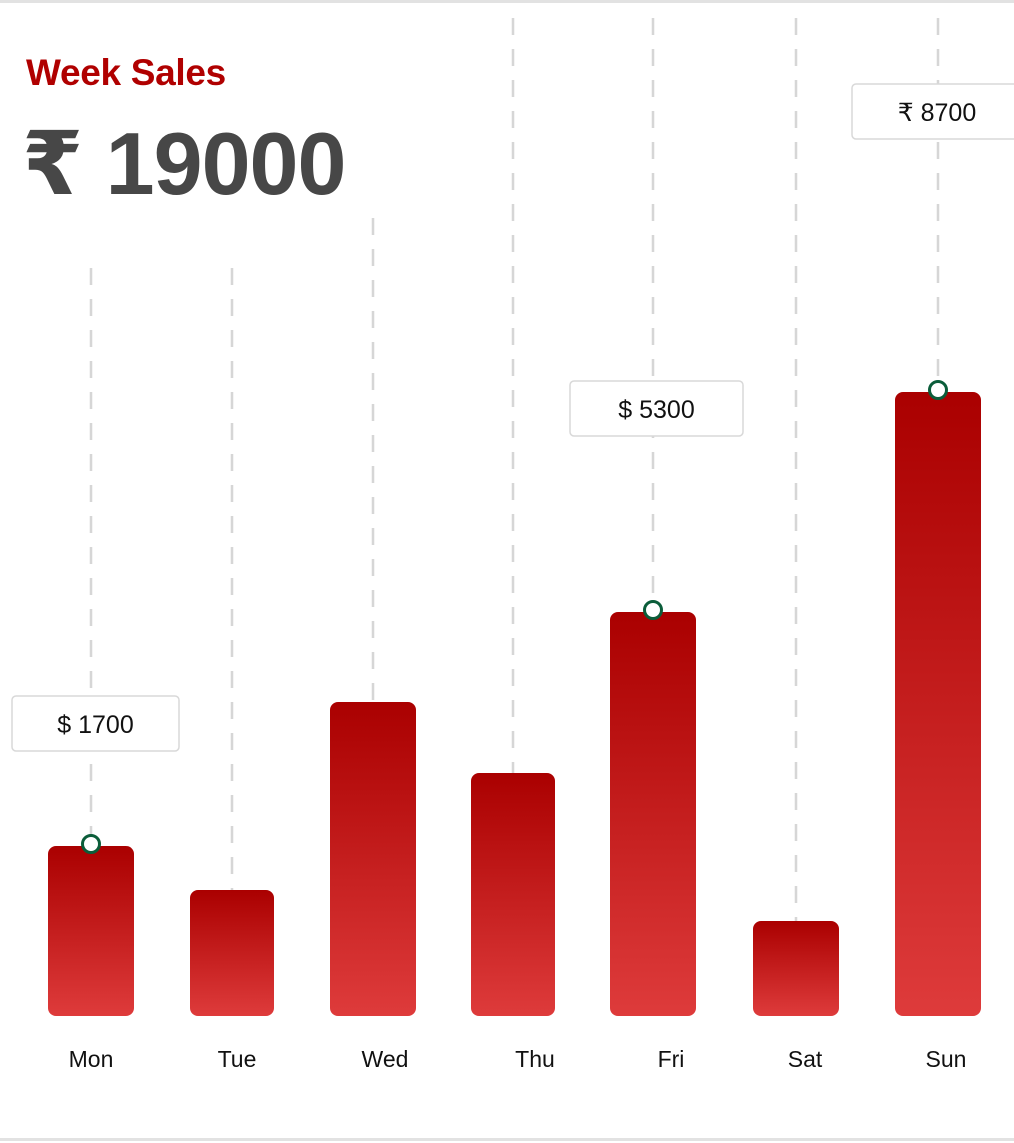 Image resolution: width=1014 pixels, height=1143 pixels. What do you see at coordinates (932, 241) in the screenshot?
I see `tooltip-sun: ₹ 8700` at bounding box center [932, 241].